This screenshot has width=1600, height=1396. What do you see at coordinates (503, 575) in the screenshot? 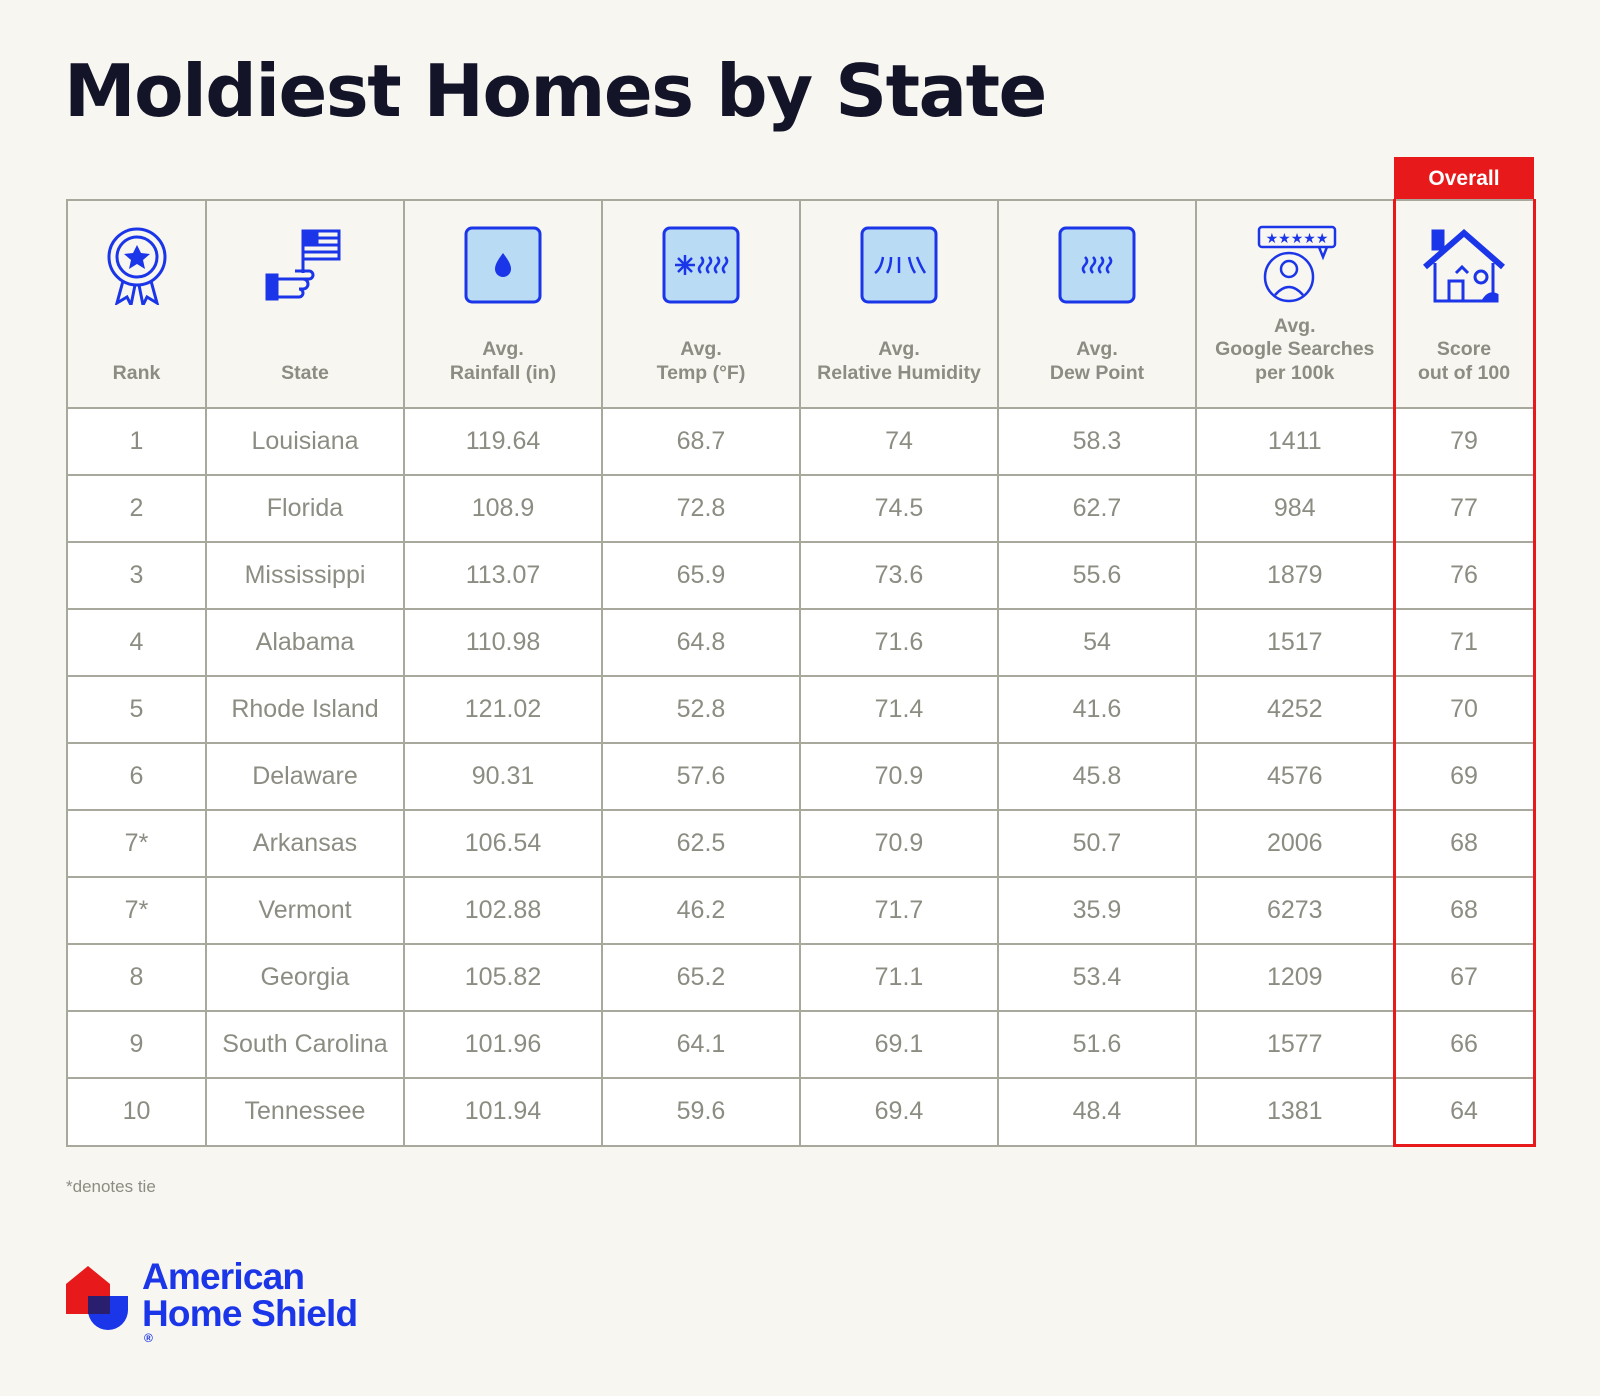
I see `cell-rainfall: 113.07` at bounding box center [503, 575].